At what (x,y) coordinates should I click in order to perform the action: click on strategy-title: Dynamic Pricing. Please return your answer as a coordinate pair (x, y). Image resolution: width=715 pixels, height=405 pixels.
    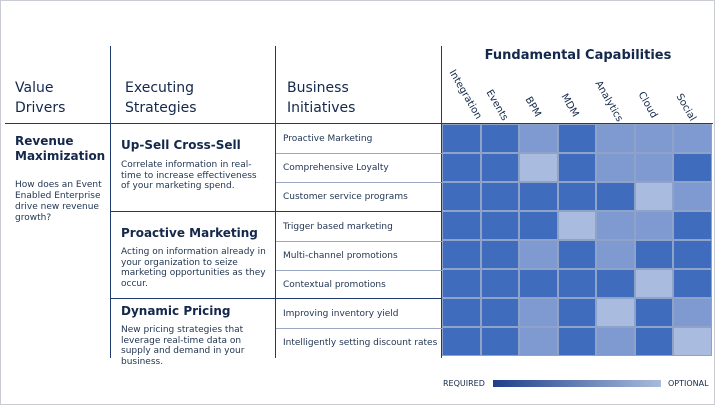
    Looking at the image, I should click on (176, 311).